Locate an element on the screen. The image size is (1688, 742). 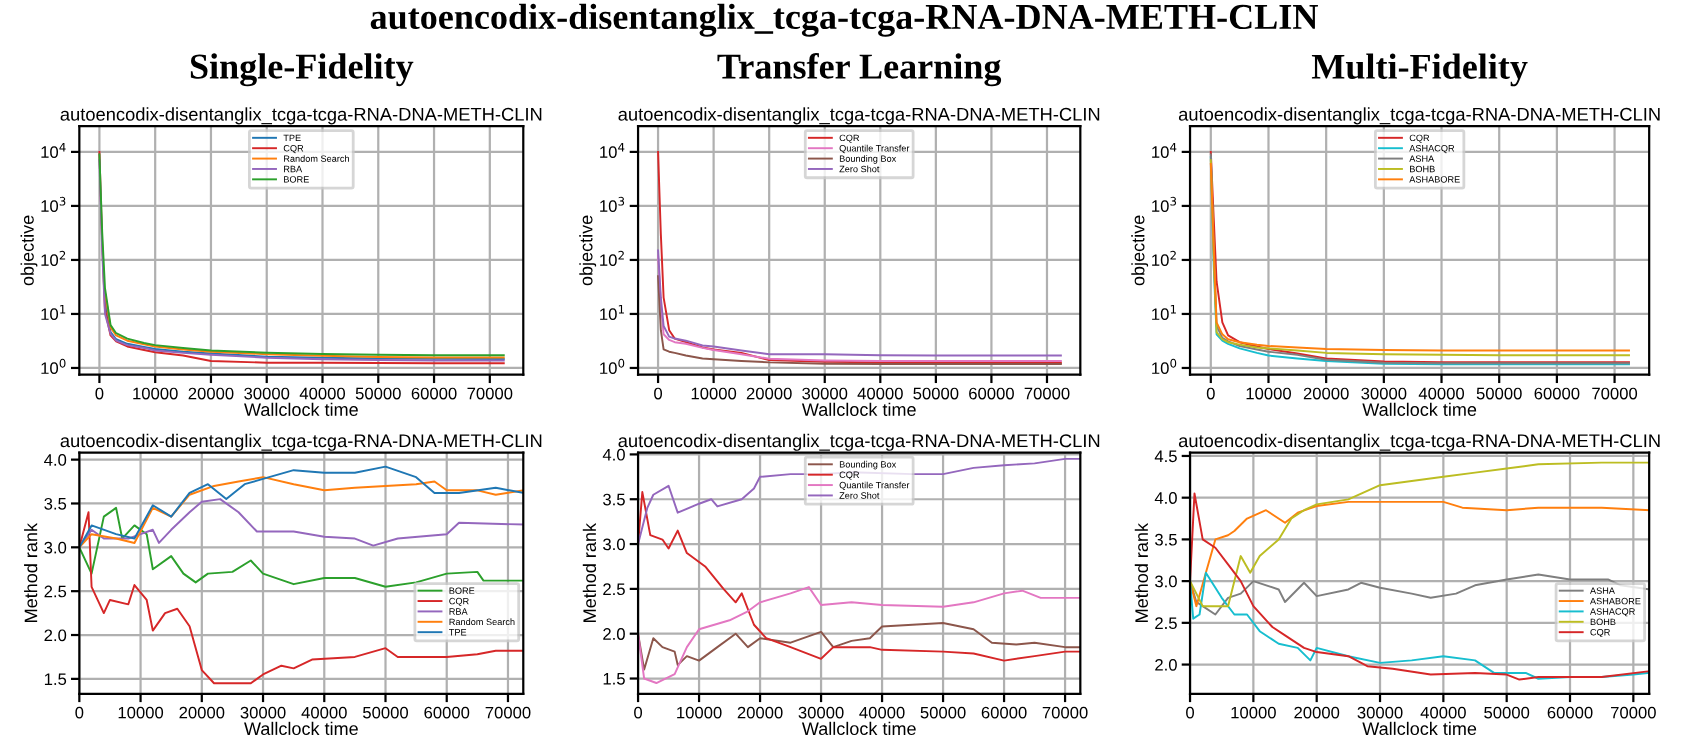
chart-subtitle: Single-Fidelity is located at coordinates (302, 70).